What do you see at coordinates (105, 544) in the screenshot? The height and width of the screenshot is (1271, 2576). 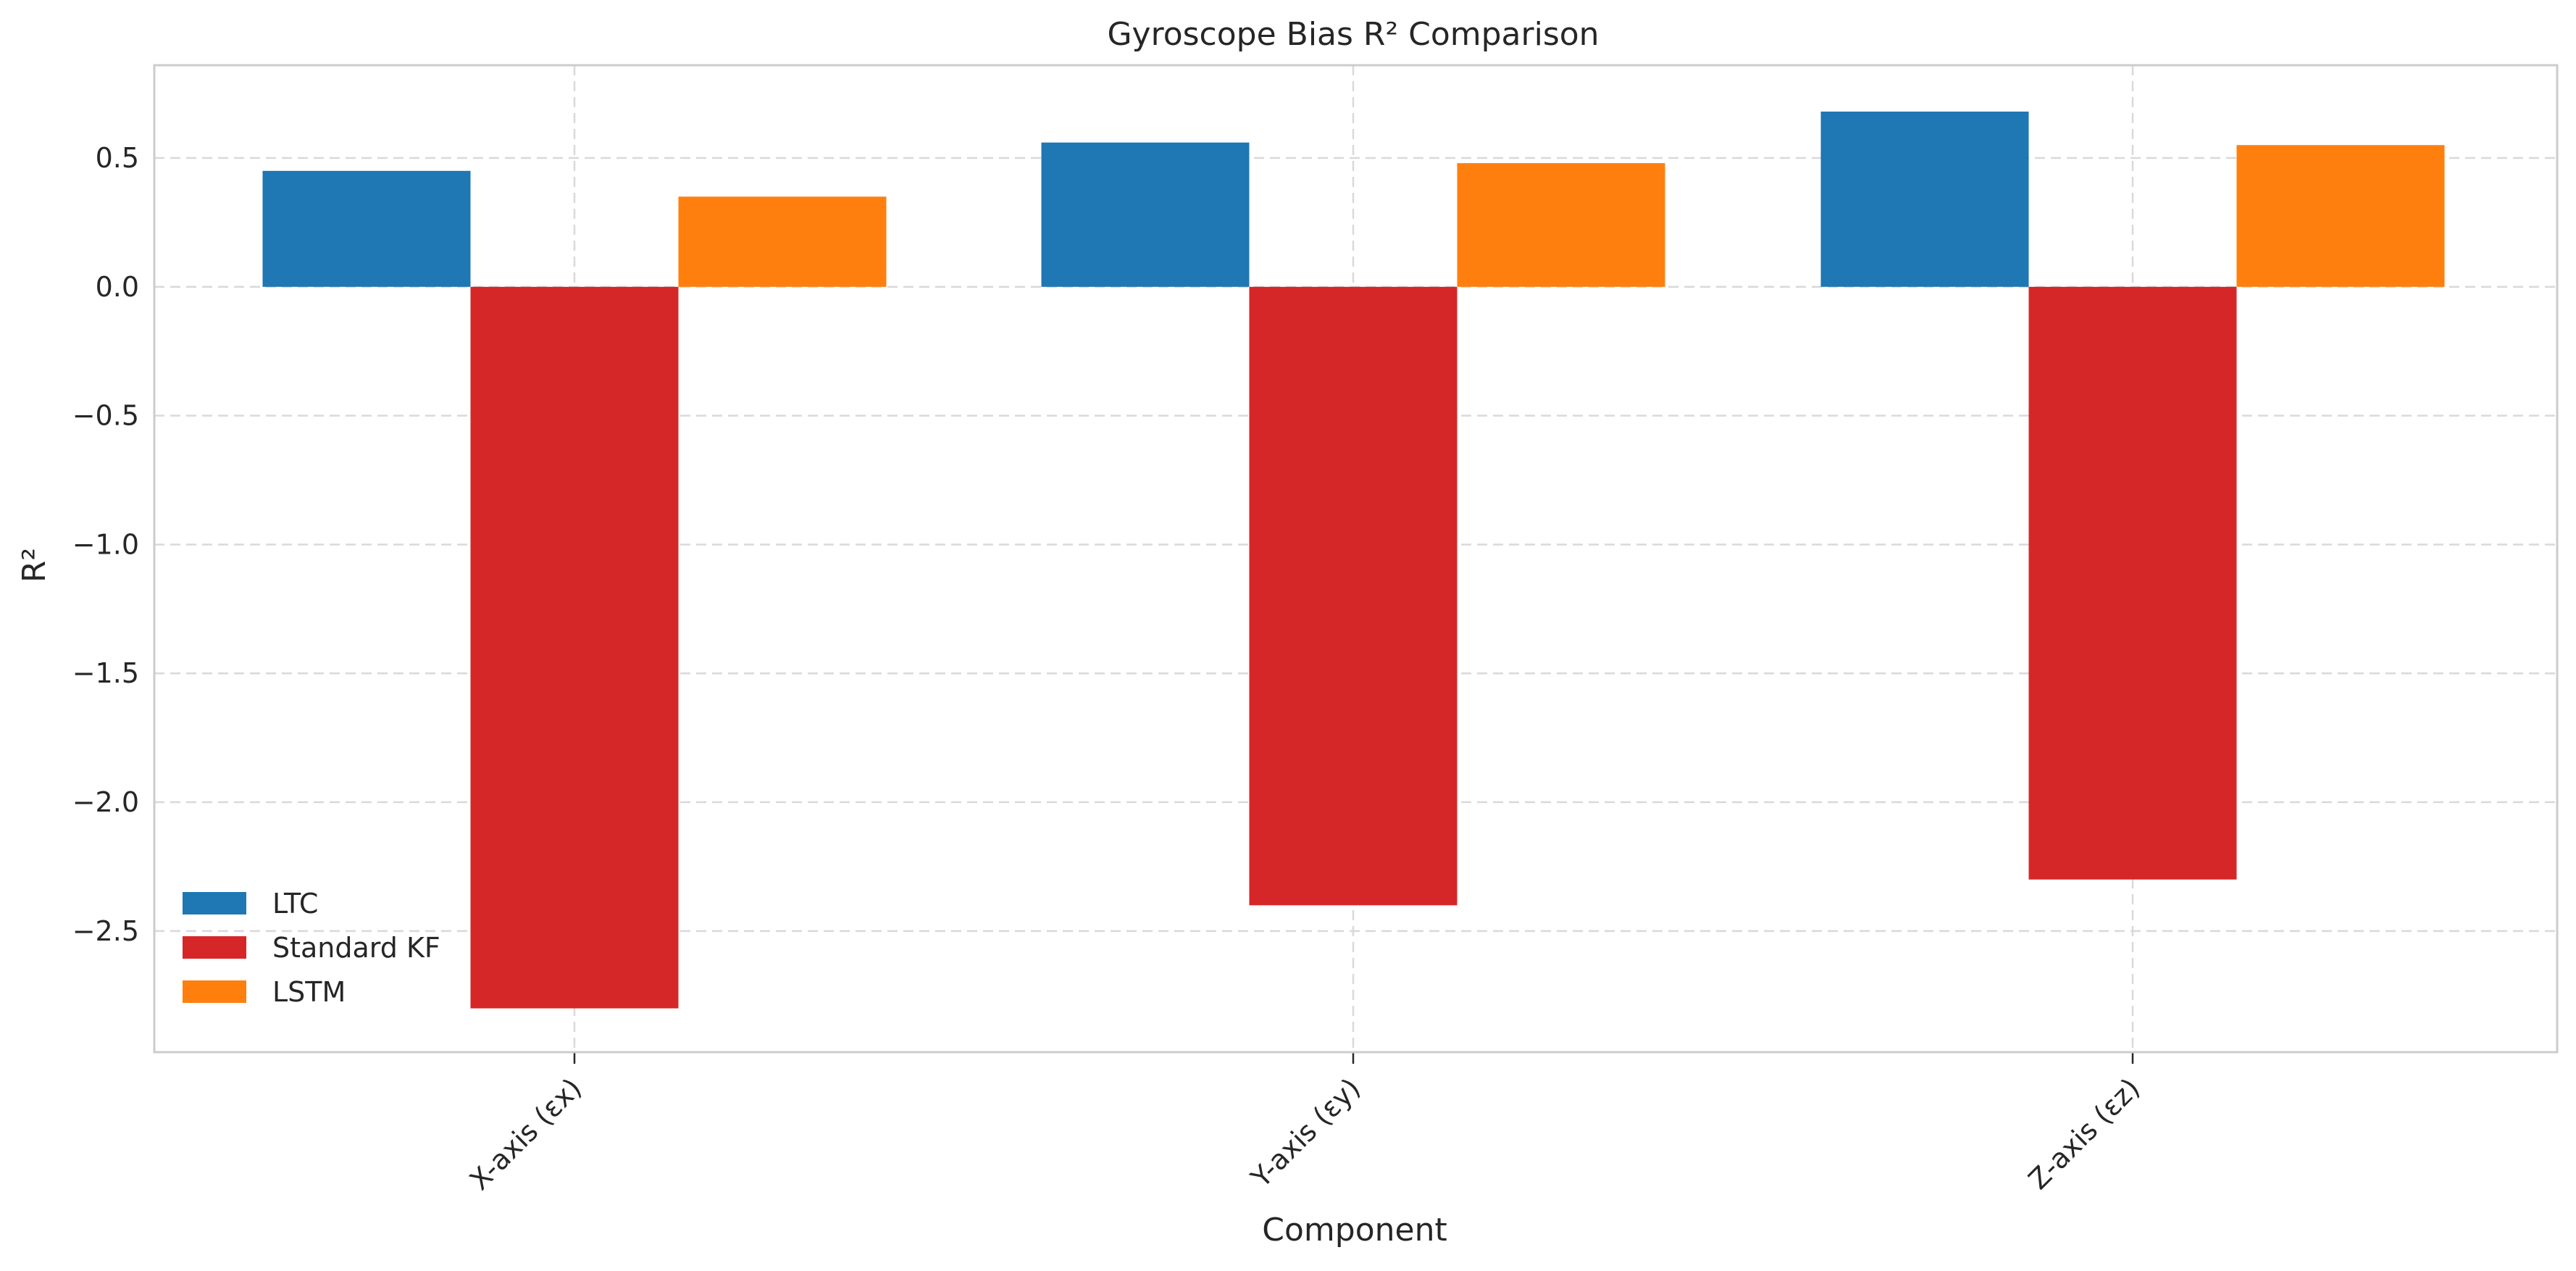 I see `y-tick-label: −1.0` at bounding box center [105, 544].